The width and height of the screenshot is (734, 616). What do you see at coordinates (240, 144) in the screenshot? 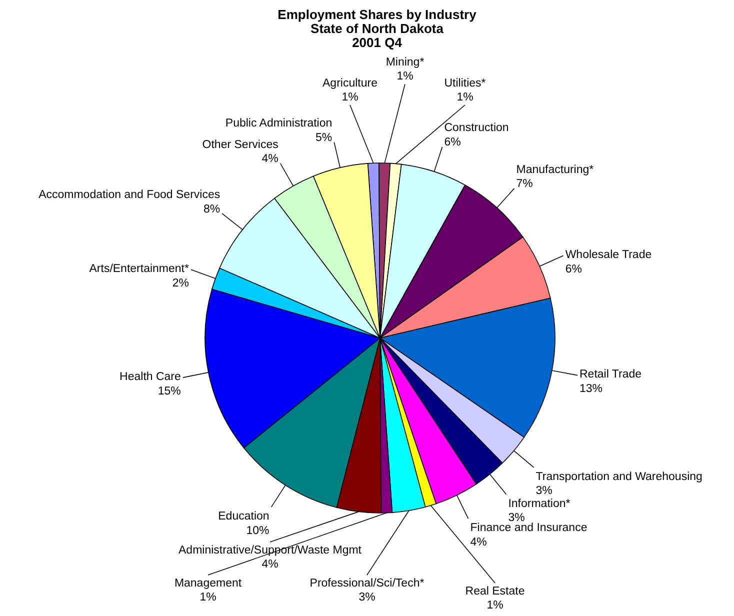
I see `slice-label: Other Services` at bounding box center [240, 144].